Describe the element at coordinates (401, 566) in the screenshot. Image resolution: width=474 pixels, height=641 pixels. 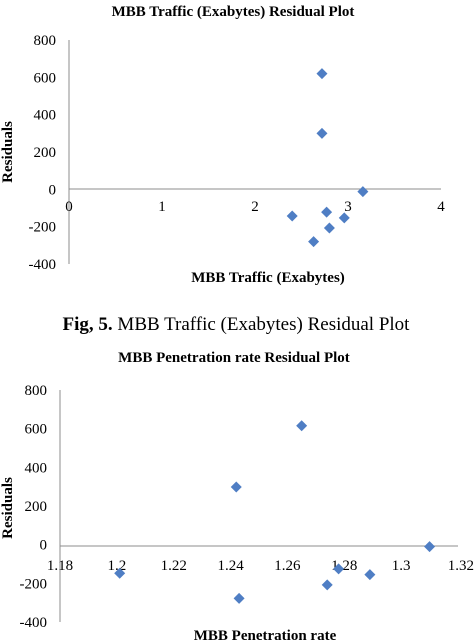
I see `x-tick-label: 1.3` at that location.